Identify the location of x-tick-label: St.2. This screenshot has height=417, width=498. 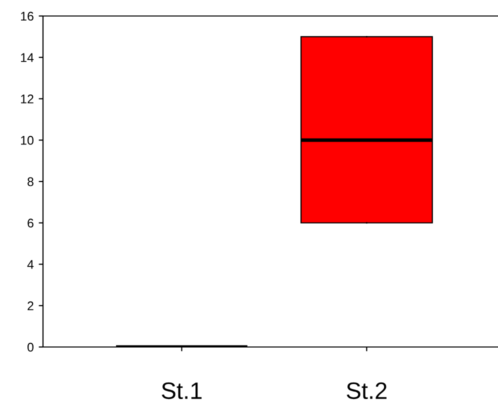
(366, 391).